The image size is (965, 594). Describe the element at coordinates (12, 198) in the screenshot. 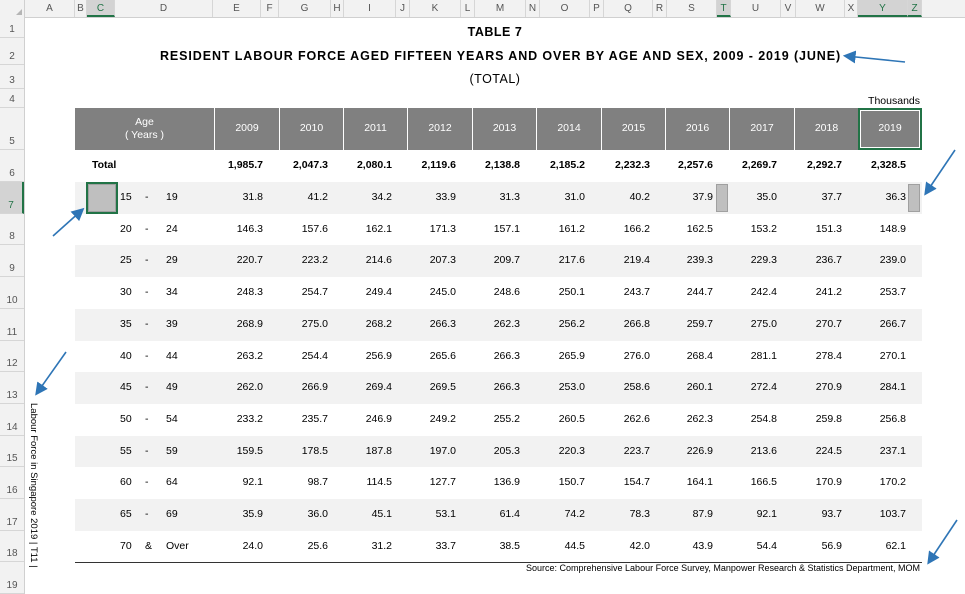

I see `row-header-7: 7` at that location.